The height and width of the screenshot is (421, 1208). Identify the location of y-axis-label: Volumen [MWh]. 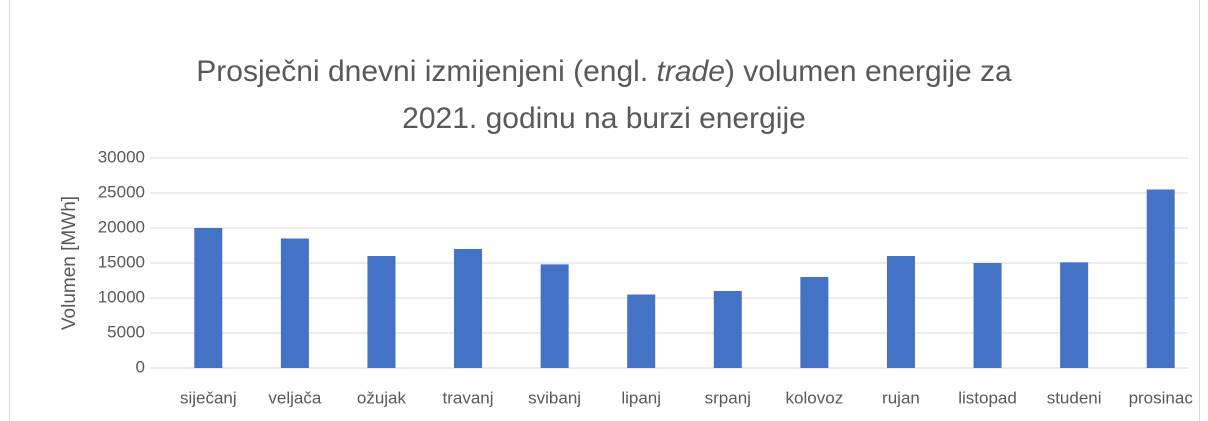
(69, 263).